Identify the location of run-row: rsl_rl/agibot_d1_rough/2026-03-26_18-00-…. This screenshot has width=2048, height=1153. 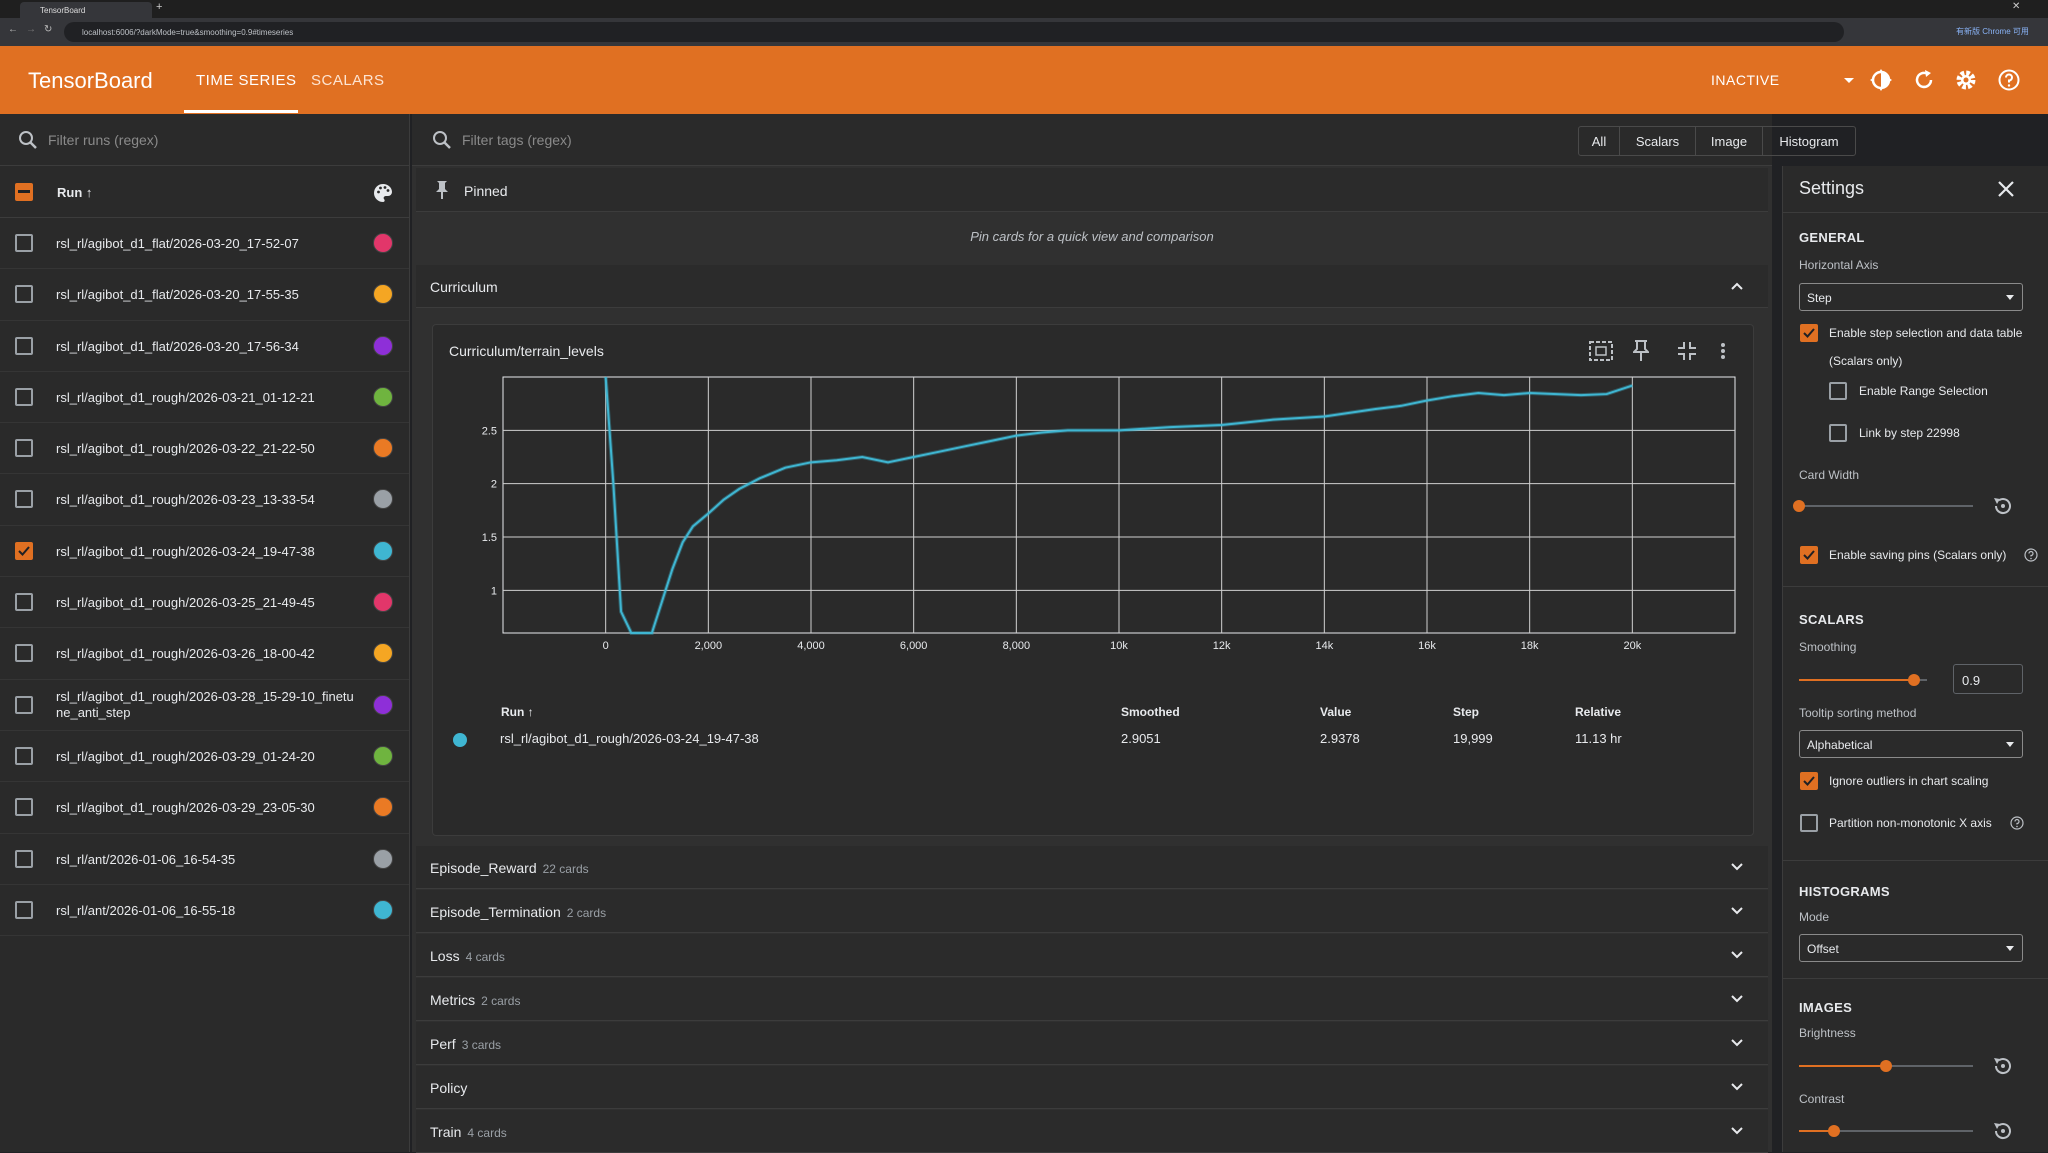
(204, 654).